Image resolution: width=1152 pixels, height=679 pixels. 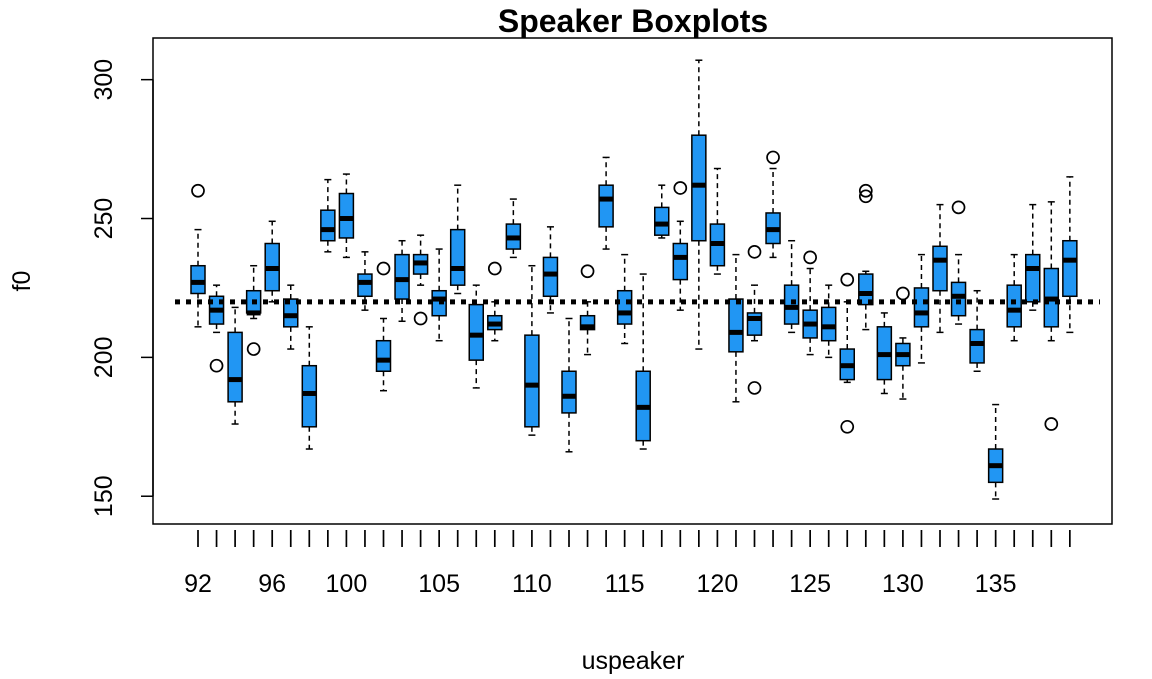 What do you see at coordinates (272, 584) in the screenshot?
I see `x-tick-label: 96` at bounding box center [272, 584].